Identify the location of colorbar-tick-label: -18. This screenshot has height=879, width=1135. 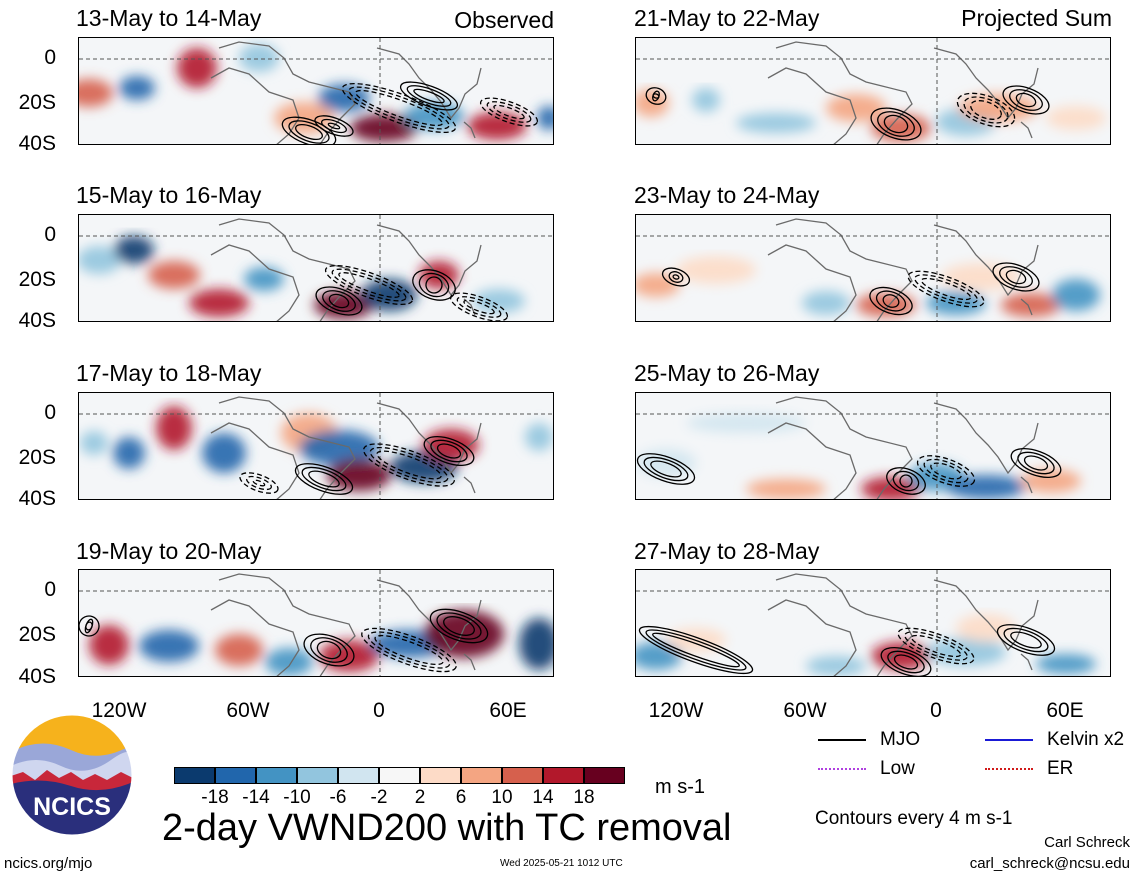
(215, 797).